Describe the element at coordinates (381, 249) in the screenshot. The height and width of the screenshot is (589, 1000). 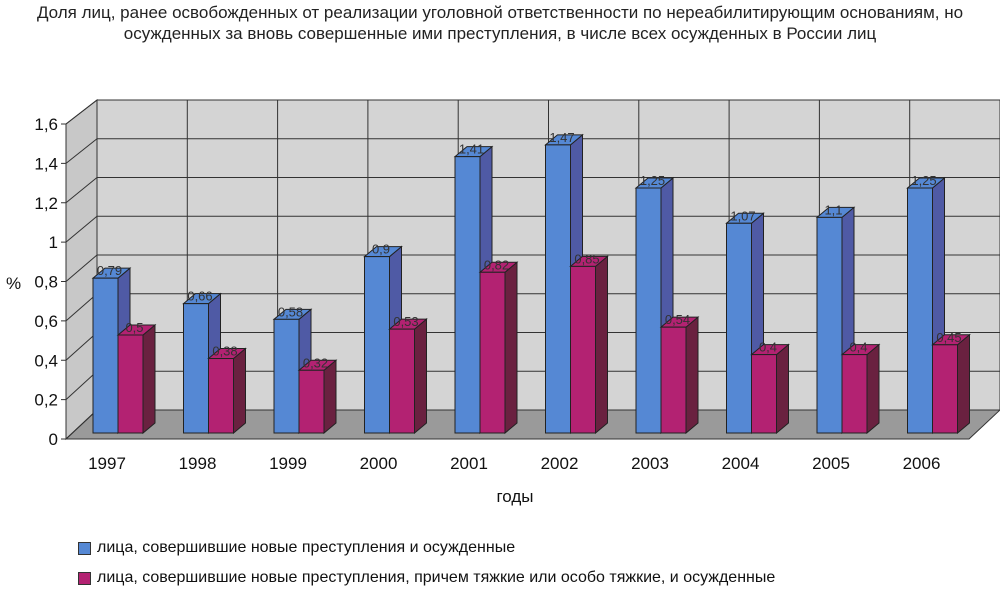
I see `data-label: 0,9` at that location.